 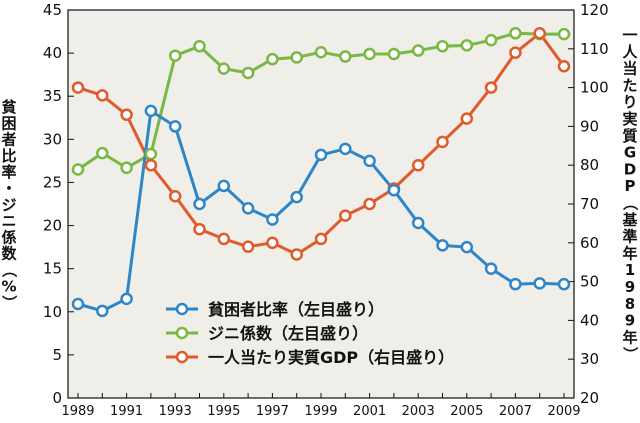 What do you see at coordinates (52, 139) in the screenshot?
I see `left-tick-label: 30` at bounding box center [52, 139].